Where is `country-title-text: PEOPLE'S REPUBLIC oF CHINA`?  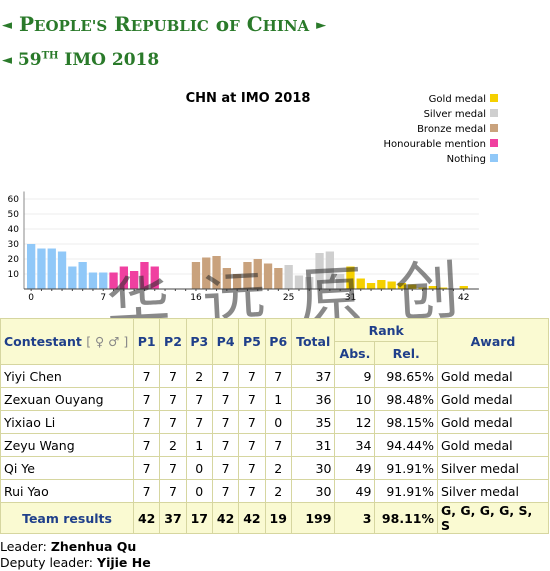
country-title-text: PEOPLE'S REPUBLIC oF CHINA is located at coordinates (164, 24).